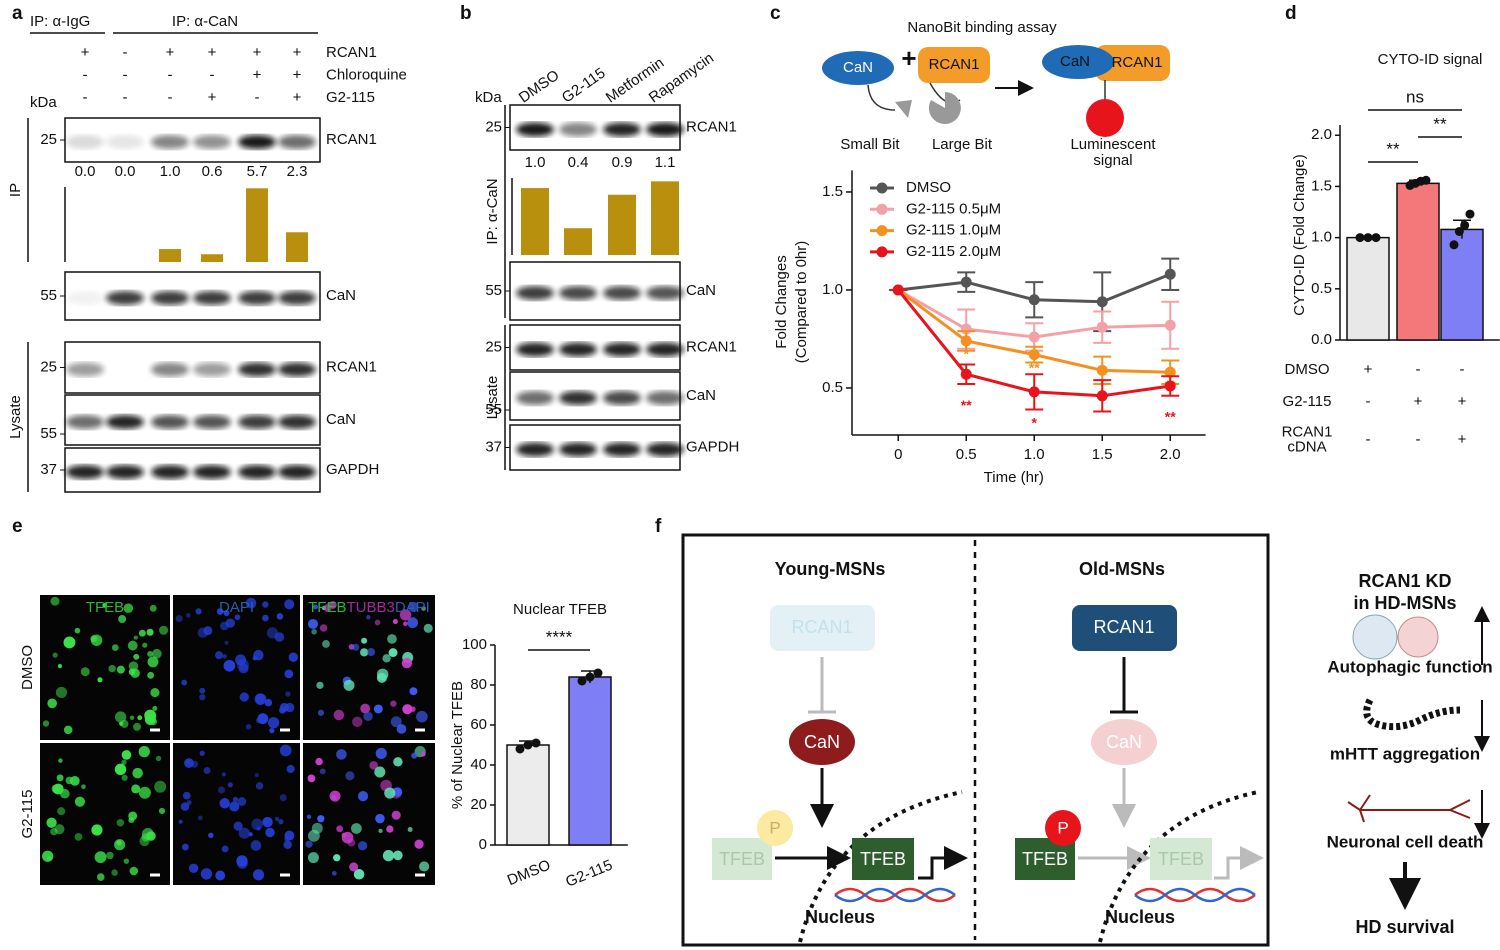  Describe the element at coordinates (742, 859) in the screenshot. I see `tfeb-box` at that location.